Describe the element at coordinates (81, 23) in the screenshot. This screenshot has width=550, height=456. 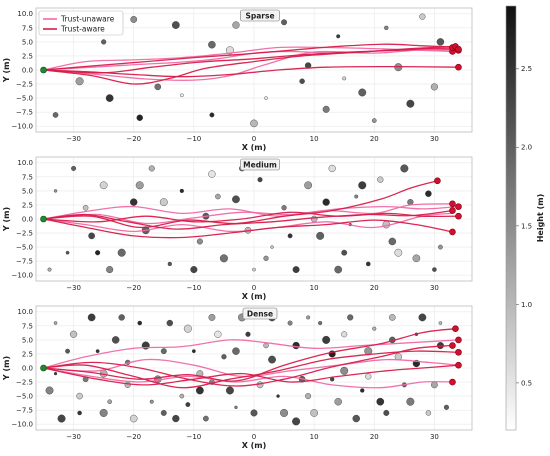
I see `legend-box` at that location.